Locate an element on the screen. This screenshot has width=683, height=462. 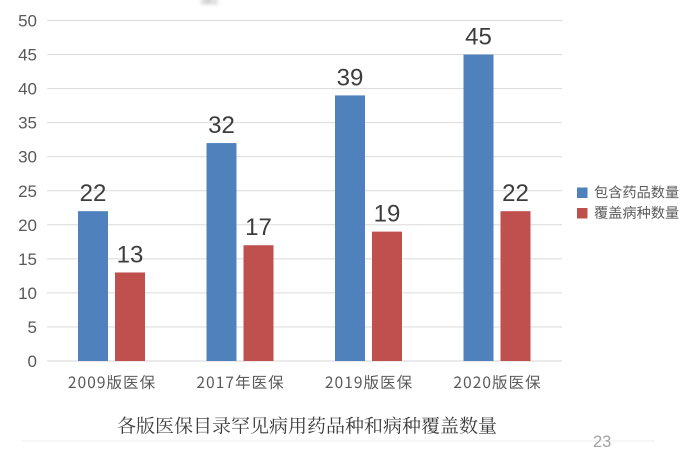
svg-text: 25 is located at coordinates (27, 191).